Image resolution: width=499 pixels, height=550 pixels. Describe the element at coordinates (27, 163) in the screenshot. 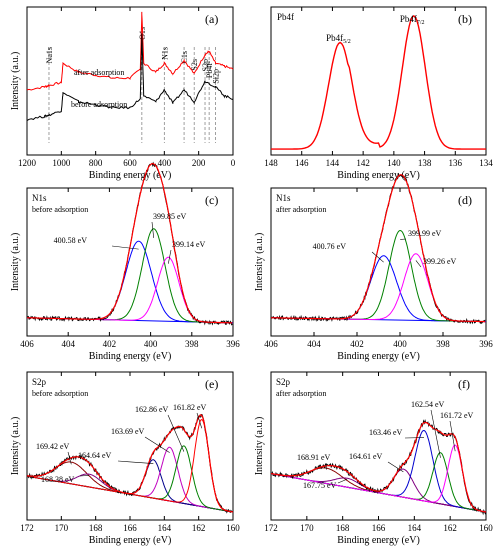

I see `x-tick-label: 1200` at that location.